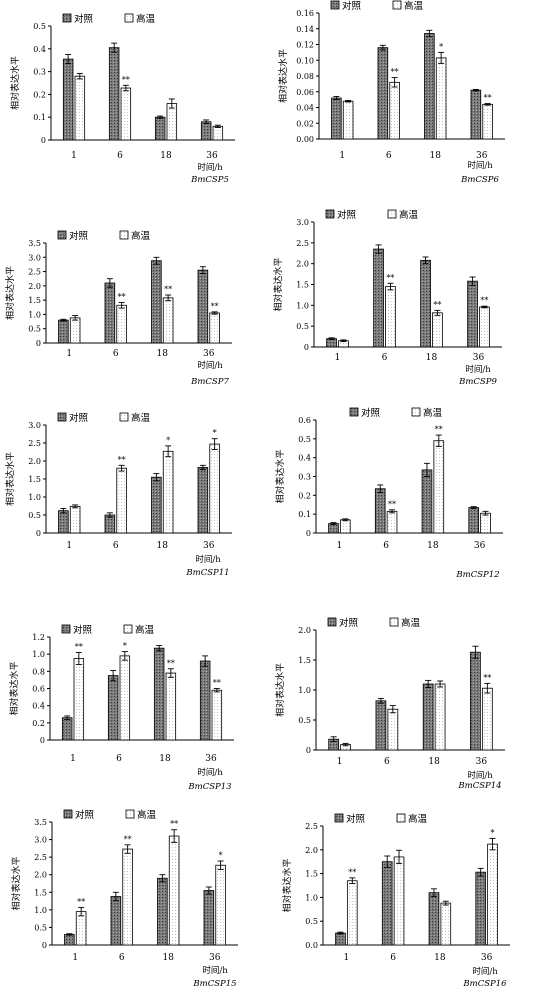 The width and height of the screenshot is (556, 1000). What do you see at coordinates (304, 420) in the screenshot?
I see `y-tick-label: 0.6` at bounding box center [304, 420].